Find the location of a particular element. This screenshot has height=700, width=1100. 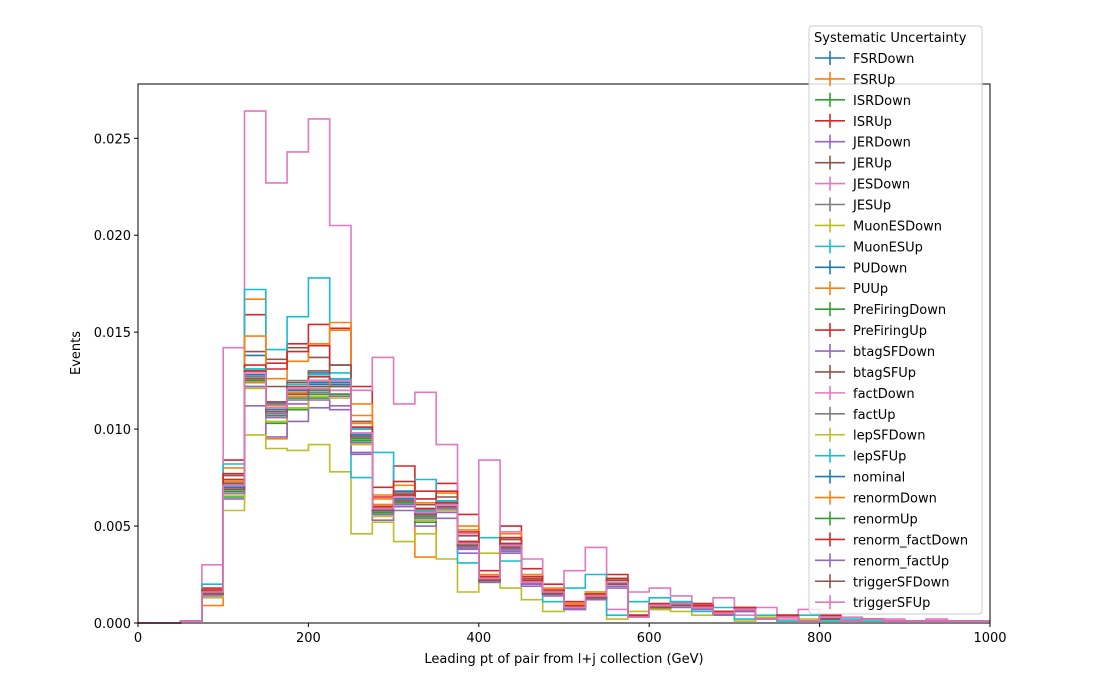

legend-entry-factUp: factUp is located at coordinates (855, 414).